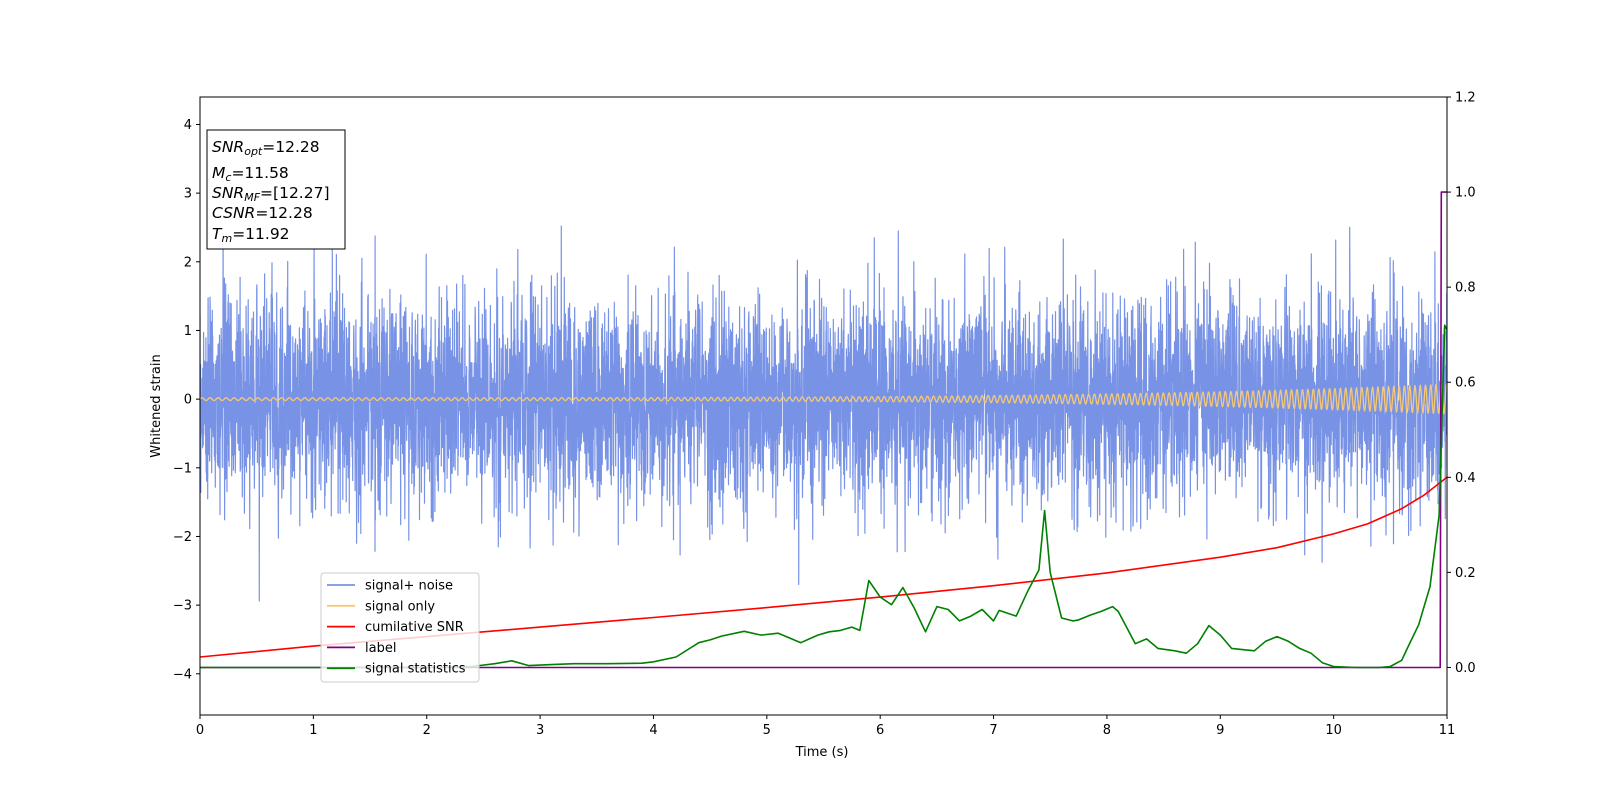 This screenshot has height=800, width=1600. I want to click on legend-label: signal only, so click(400, 606).